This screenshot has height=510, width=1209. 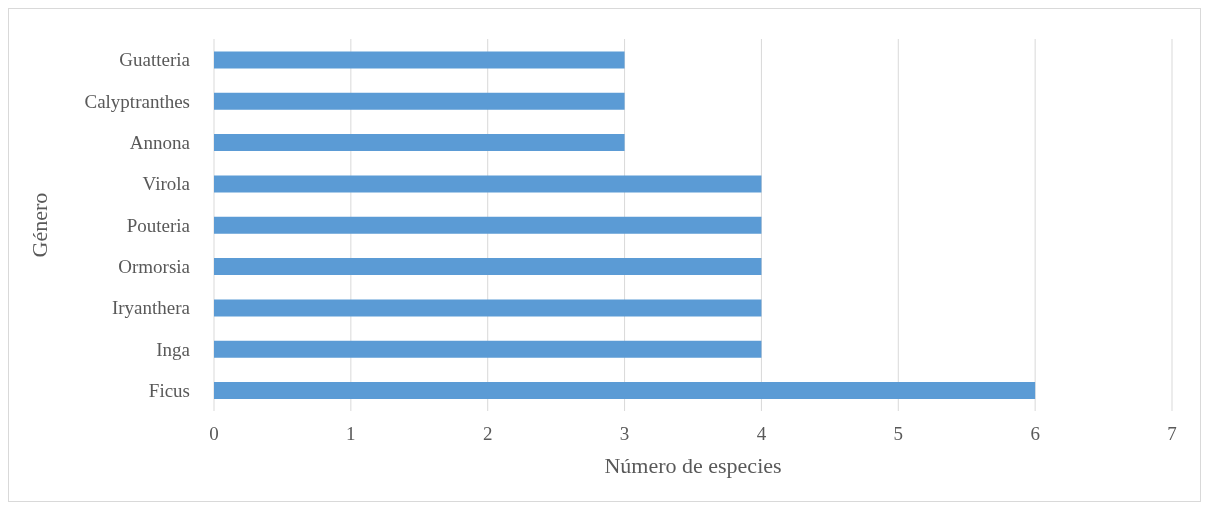 I want to click on x-tick-label: 4, so click(x=761, y=434).